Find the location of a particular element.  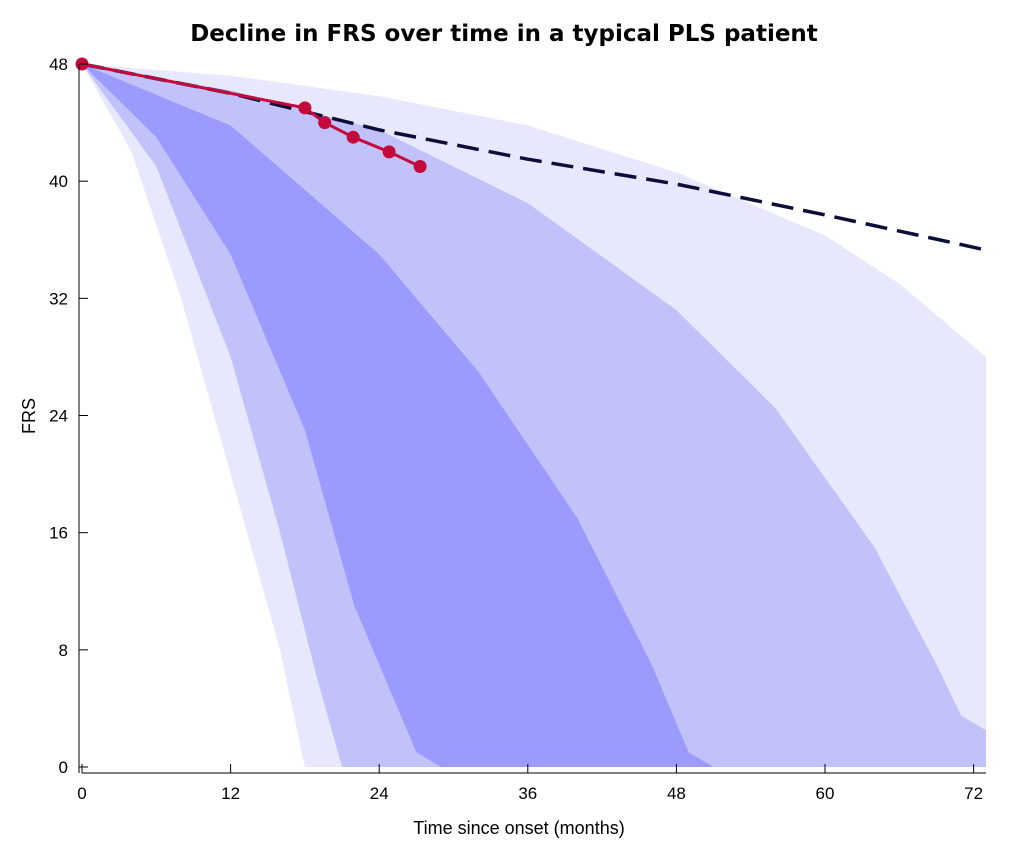

y-axis-label: FRS is located at coordinates (29, 416).